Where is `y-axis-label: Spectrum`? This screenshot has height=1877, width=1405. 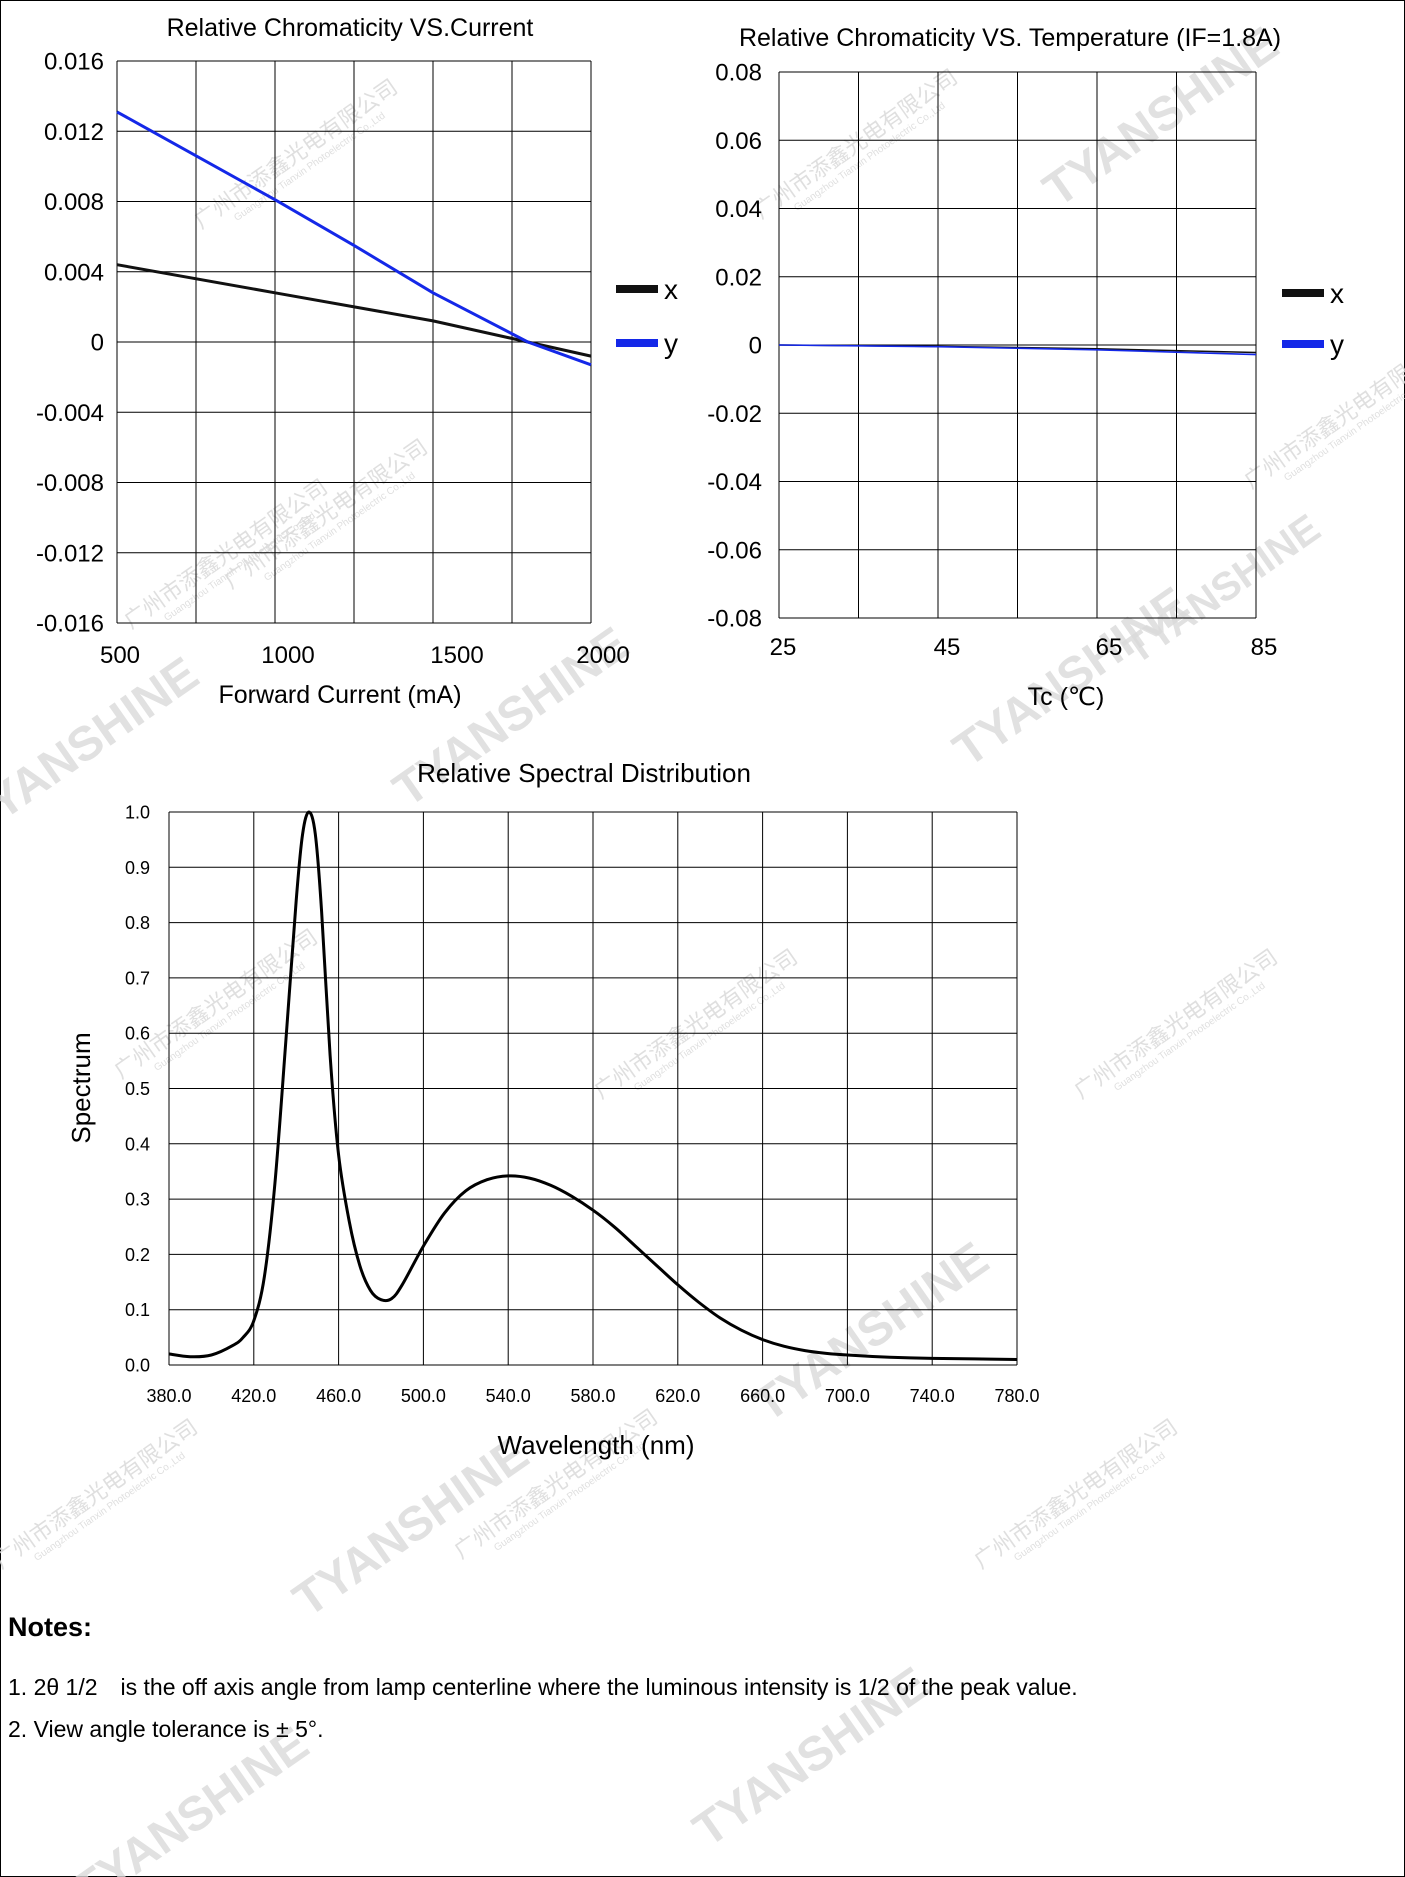
y-axis-label: Spectrum is located at coordinates (81, 1087).